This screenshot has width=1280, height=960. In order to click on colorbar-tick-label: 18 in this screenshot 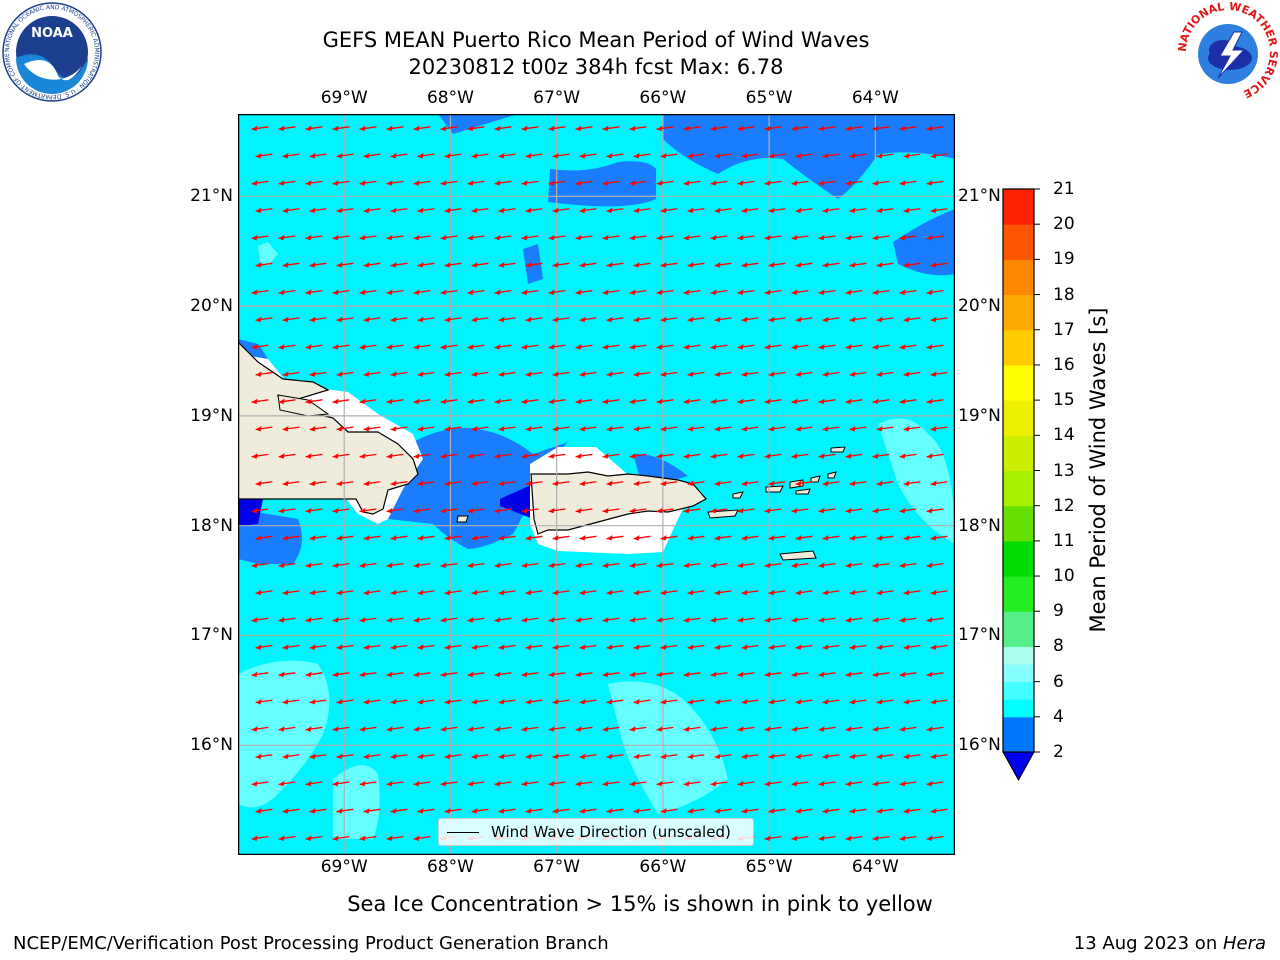, I will do `click(1064, 294)`.